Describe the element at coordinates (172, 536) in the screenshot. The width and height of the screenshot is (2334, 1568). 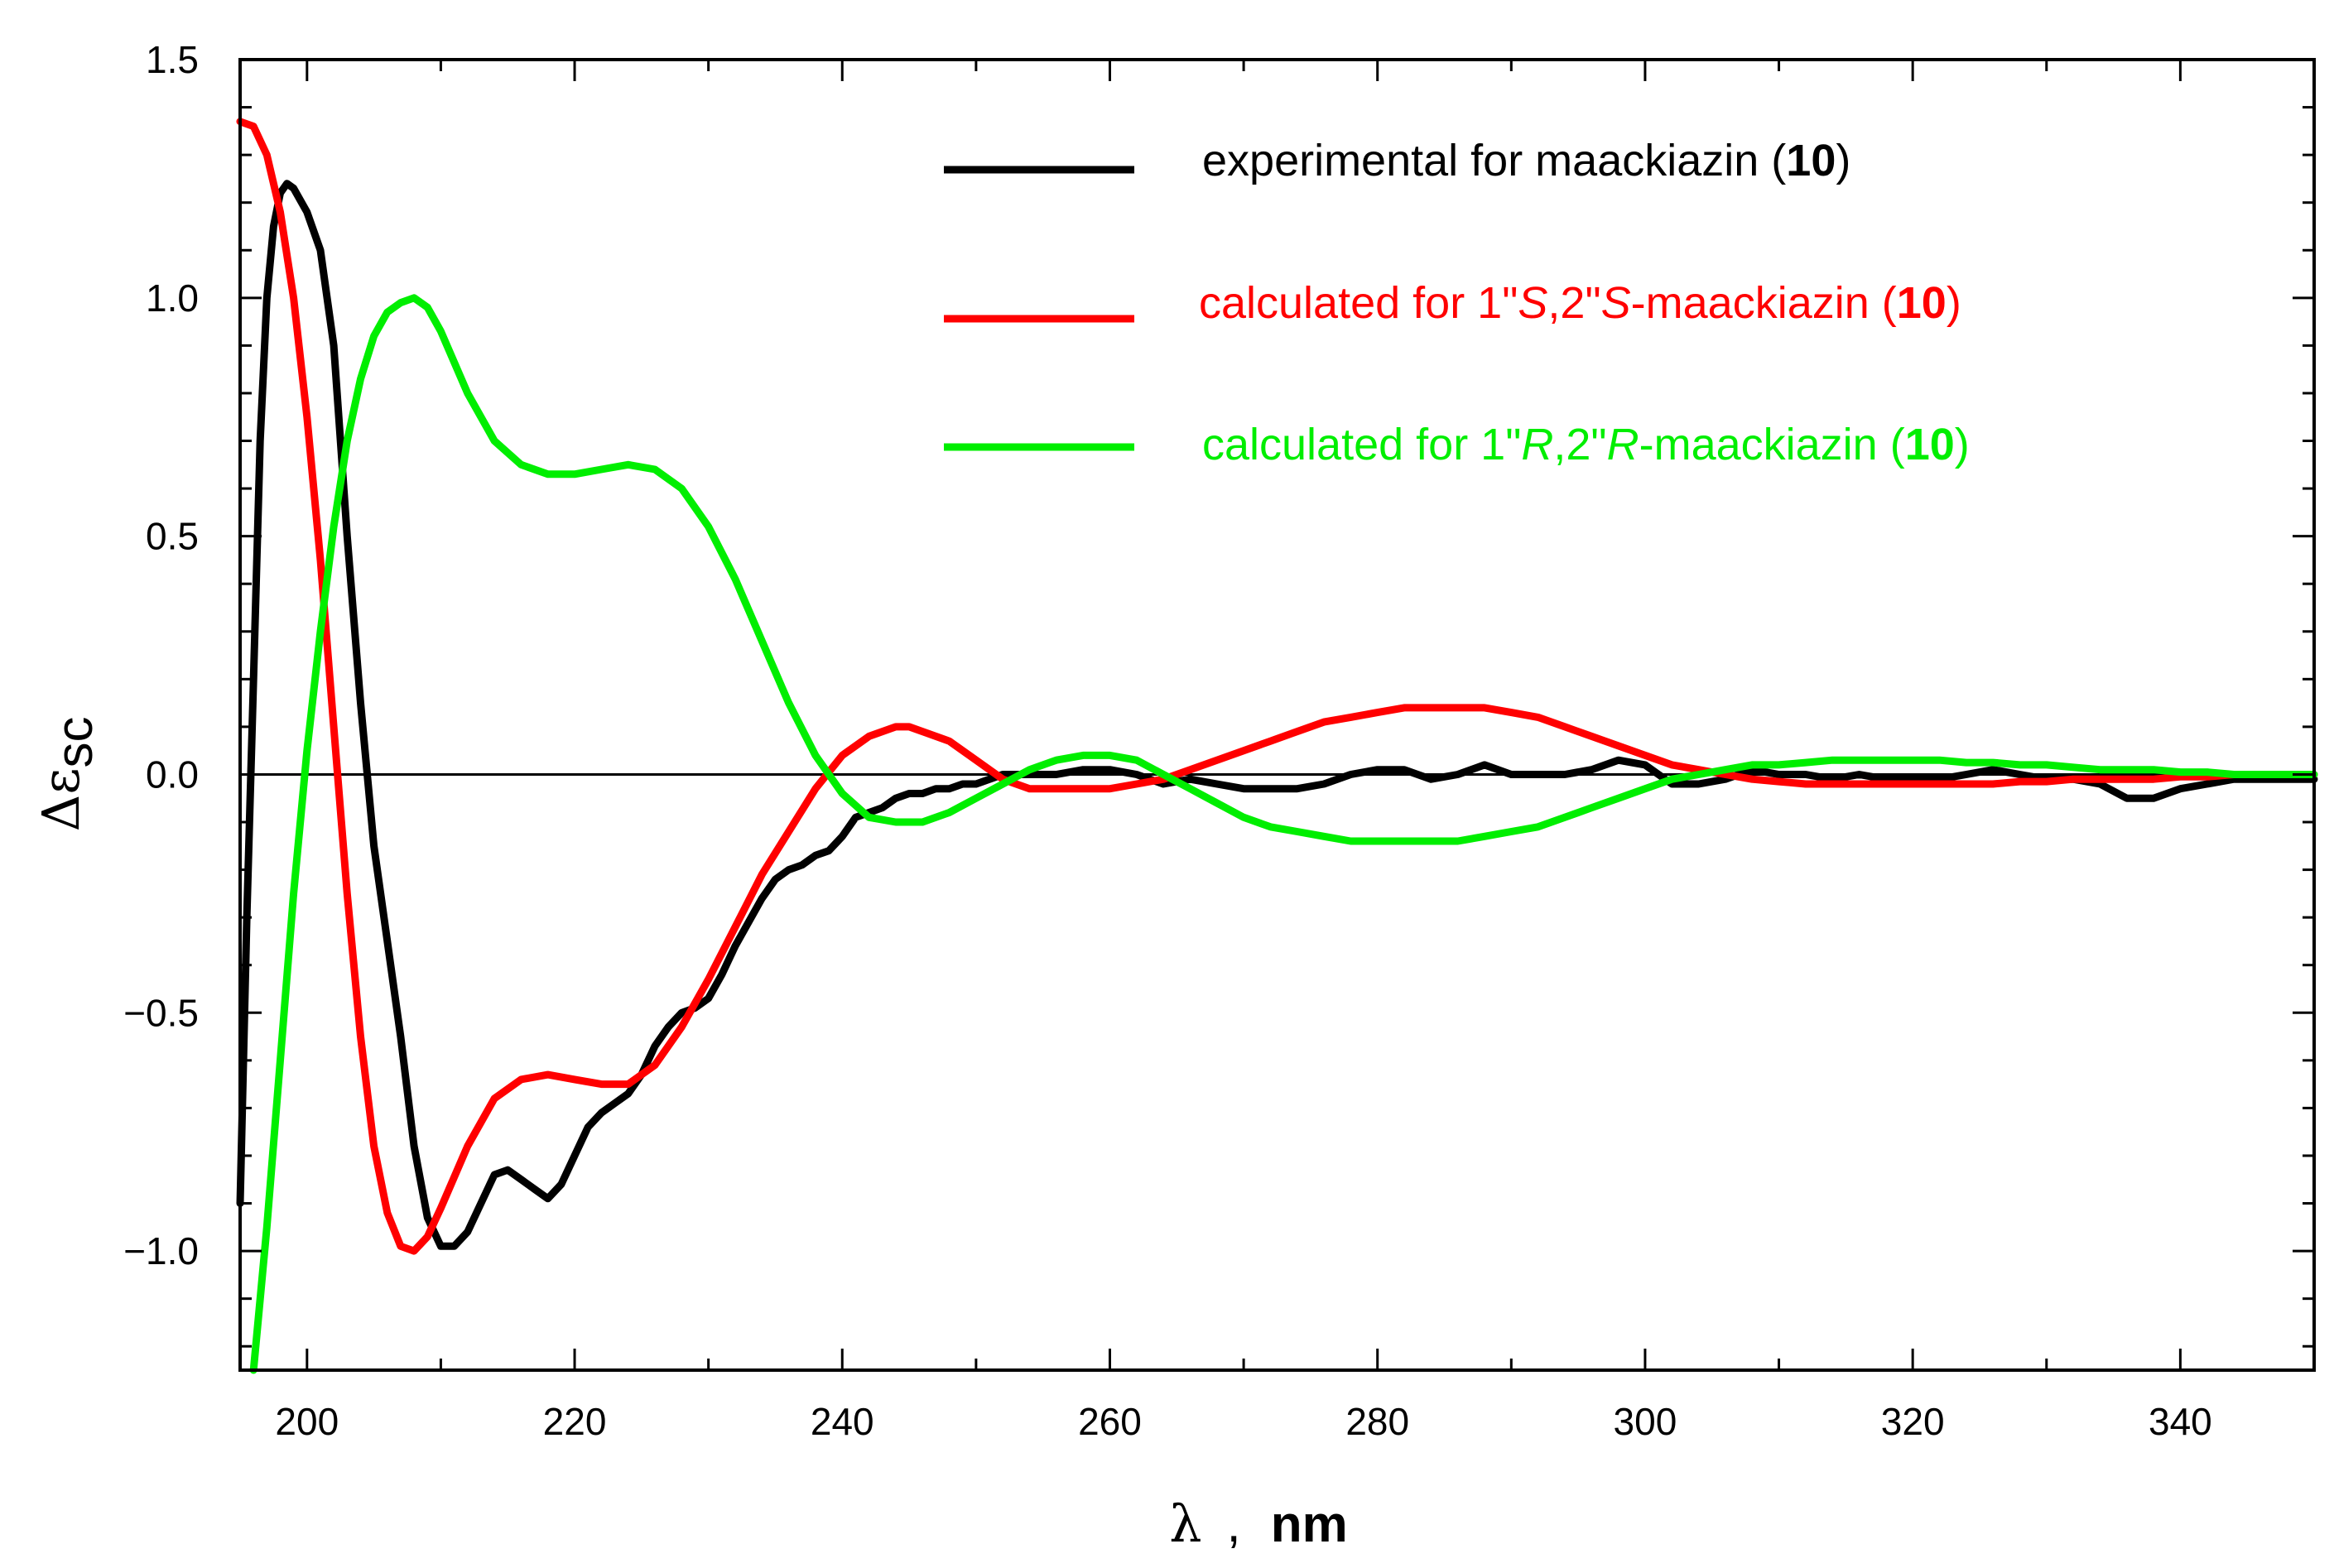
I see `y-tick-label: 0.5` at that location.